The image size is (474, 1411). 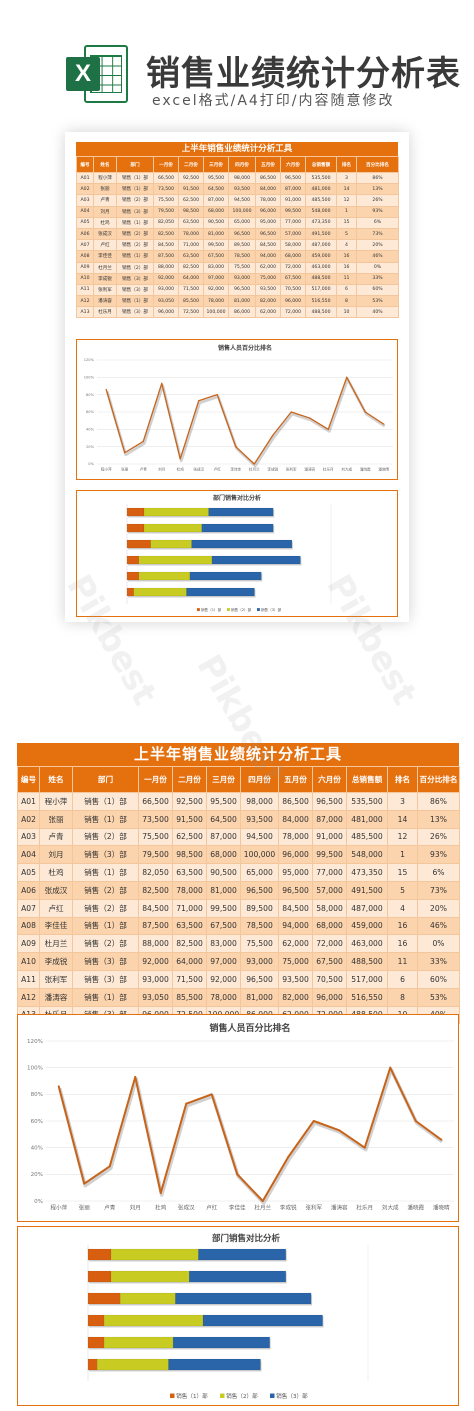 What do you see at coordinates (37, 1175) in the screenshot?
I see `y-tick-label: 20%` at bounding box center [37, 1175].